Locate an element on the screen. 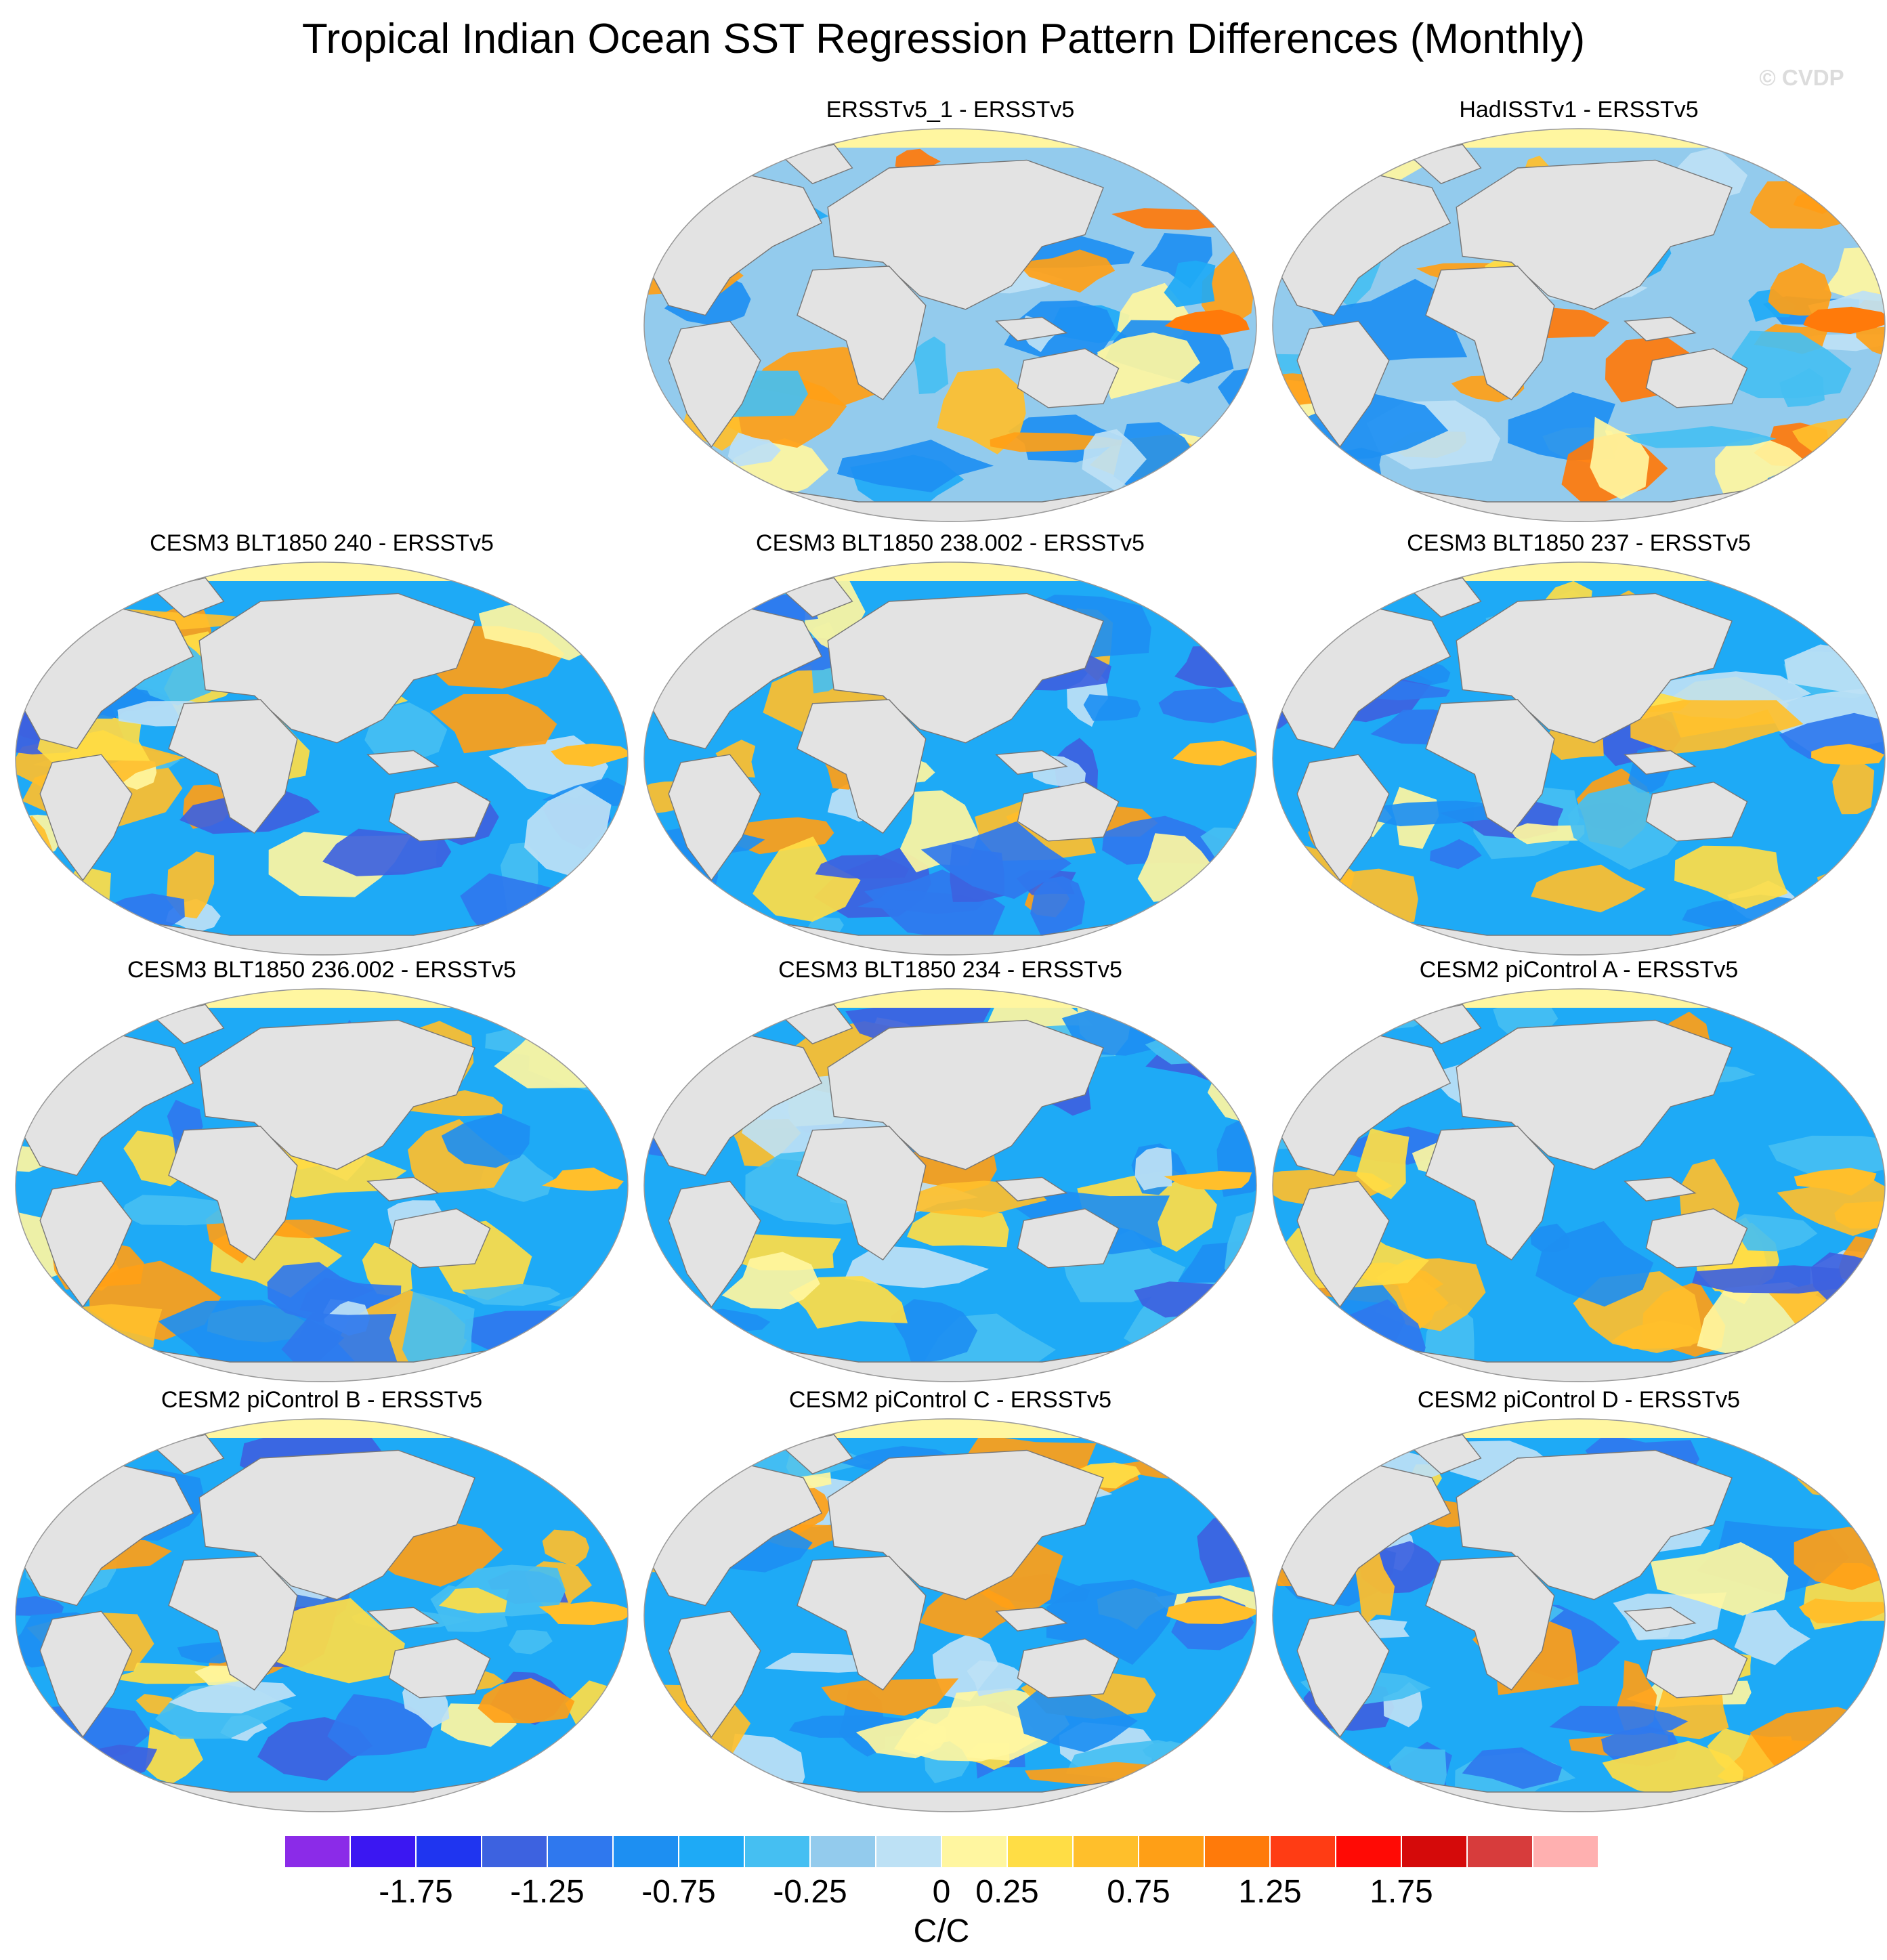 The image size is (1887, 1960). map-panel: CESM3 BLT1850 240 - ERSSTv5 is located at coordinates (322, 743).